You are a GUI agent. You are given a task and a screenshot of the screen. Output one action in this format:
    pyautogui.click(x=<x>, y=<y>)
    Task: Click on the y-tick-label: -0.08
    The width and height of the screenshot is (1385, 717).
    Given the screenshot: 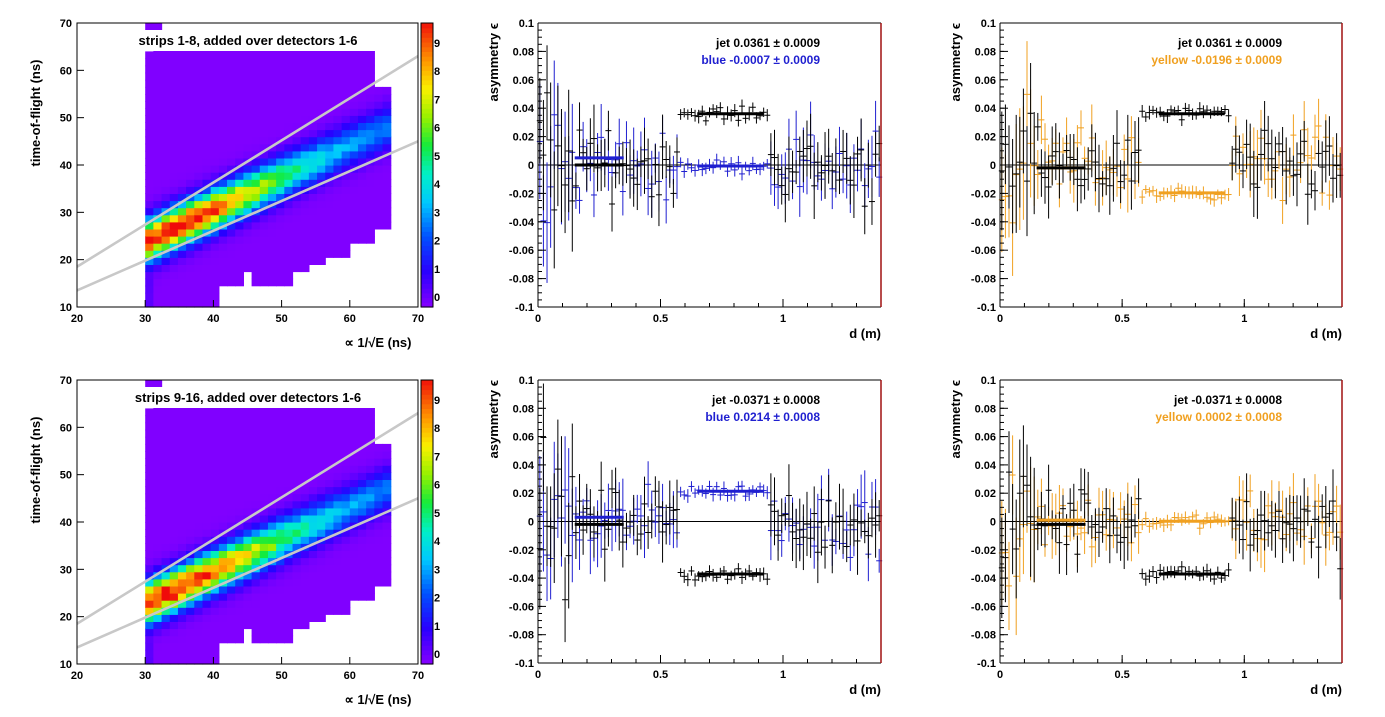 What is the action you would take?
    pyautogui.click(x=521, y=636)
    